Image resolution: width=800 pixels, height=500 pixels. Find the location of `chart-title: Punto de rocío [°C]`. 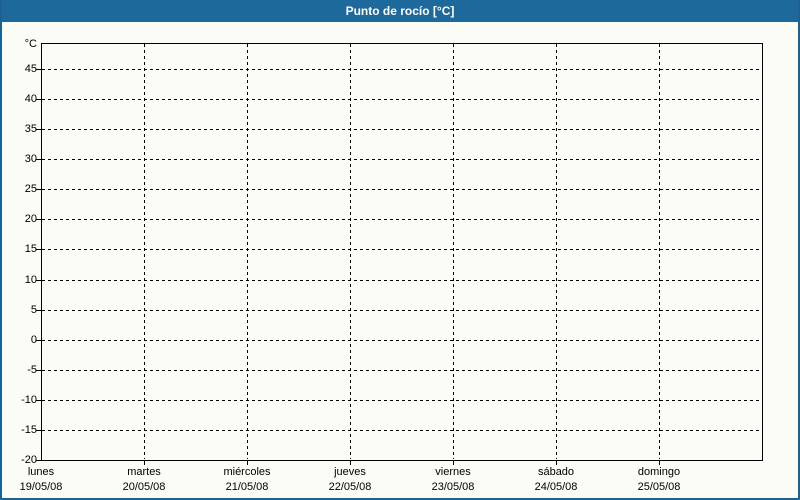

chart-title: Punto de rocío [°C] is located at coordinates (400, 11).